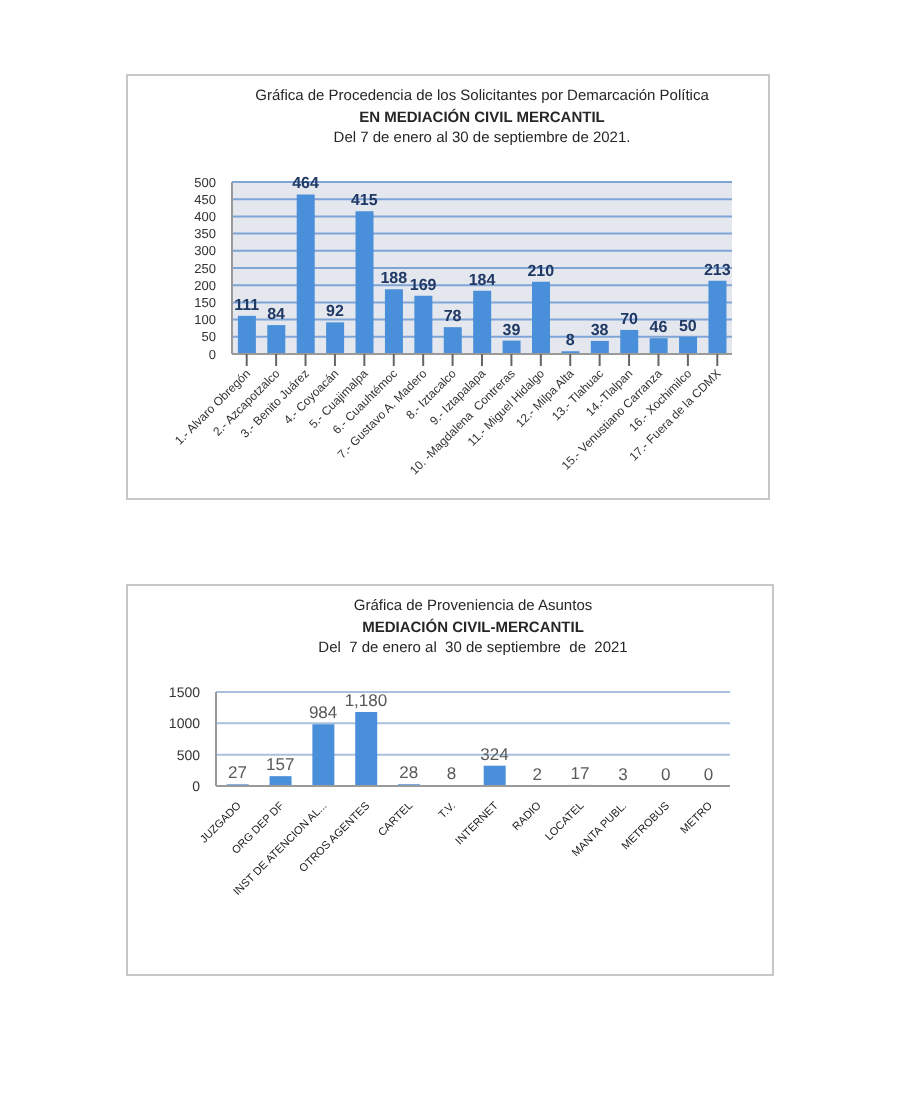 The width and height of the screenshot is (900, 1100). Describe the element at coordinates (495, 753) in the screenshot. I see `data-label: 324` at that location.